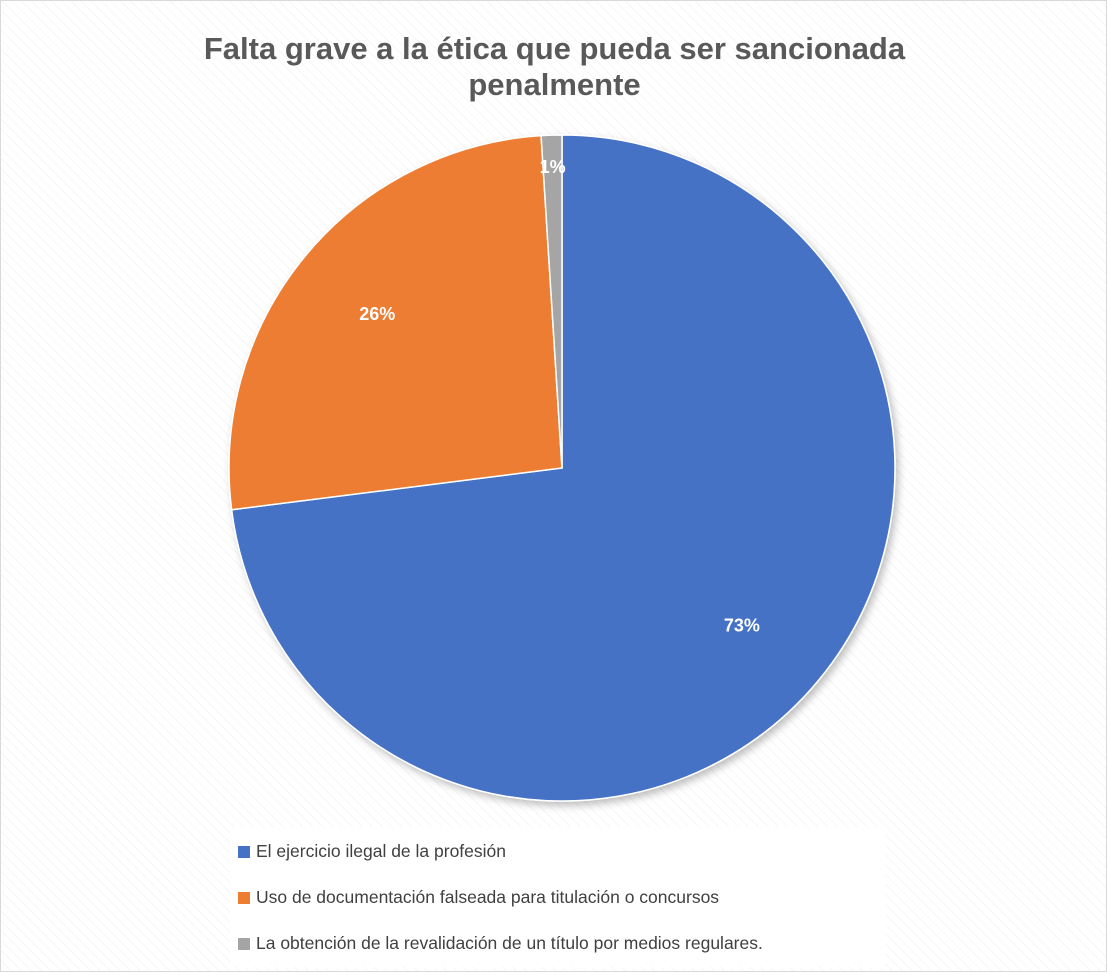  Describe the element at coordinates (551, 301) in the screenshot. I see `slice-revalidacion-titulo` at that location.